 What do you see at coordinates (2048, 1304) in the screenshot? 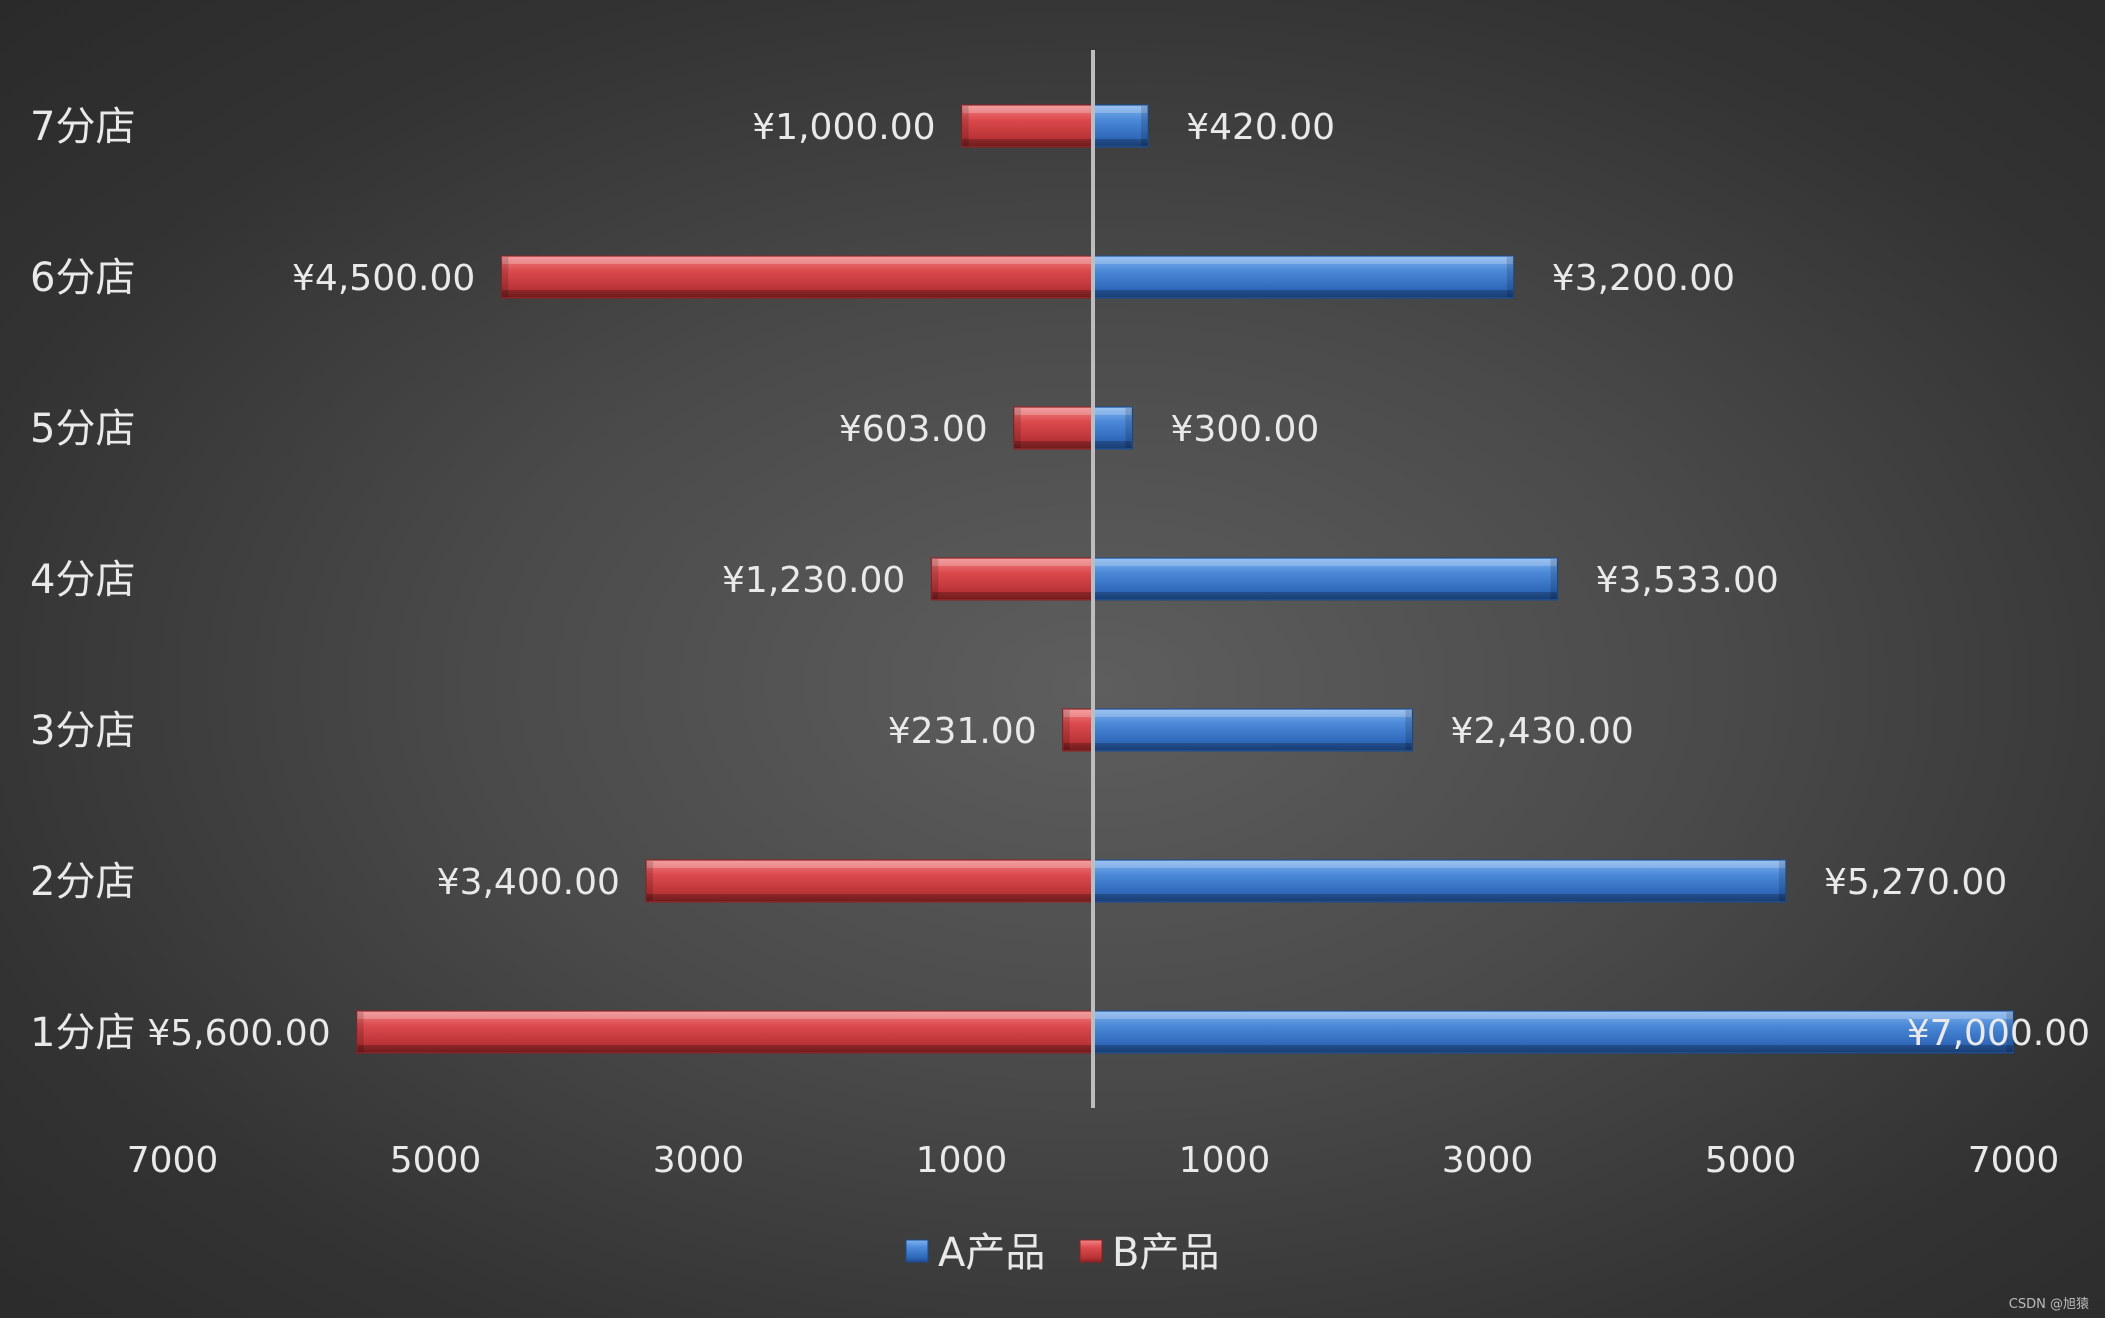
I see `watermark: CSDN @旭猿` at bounding box center [2048, 1304].